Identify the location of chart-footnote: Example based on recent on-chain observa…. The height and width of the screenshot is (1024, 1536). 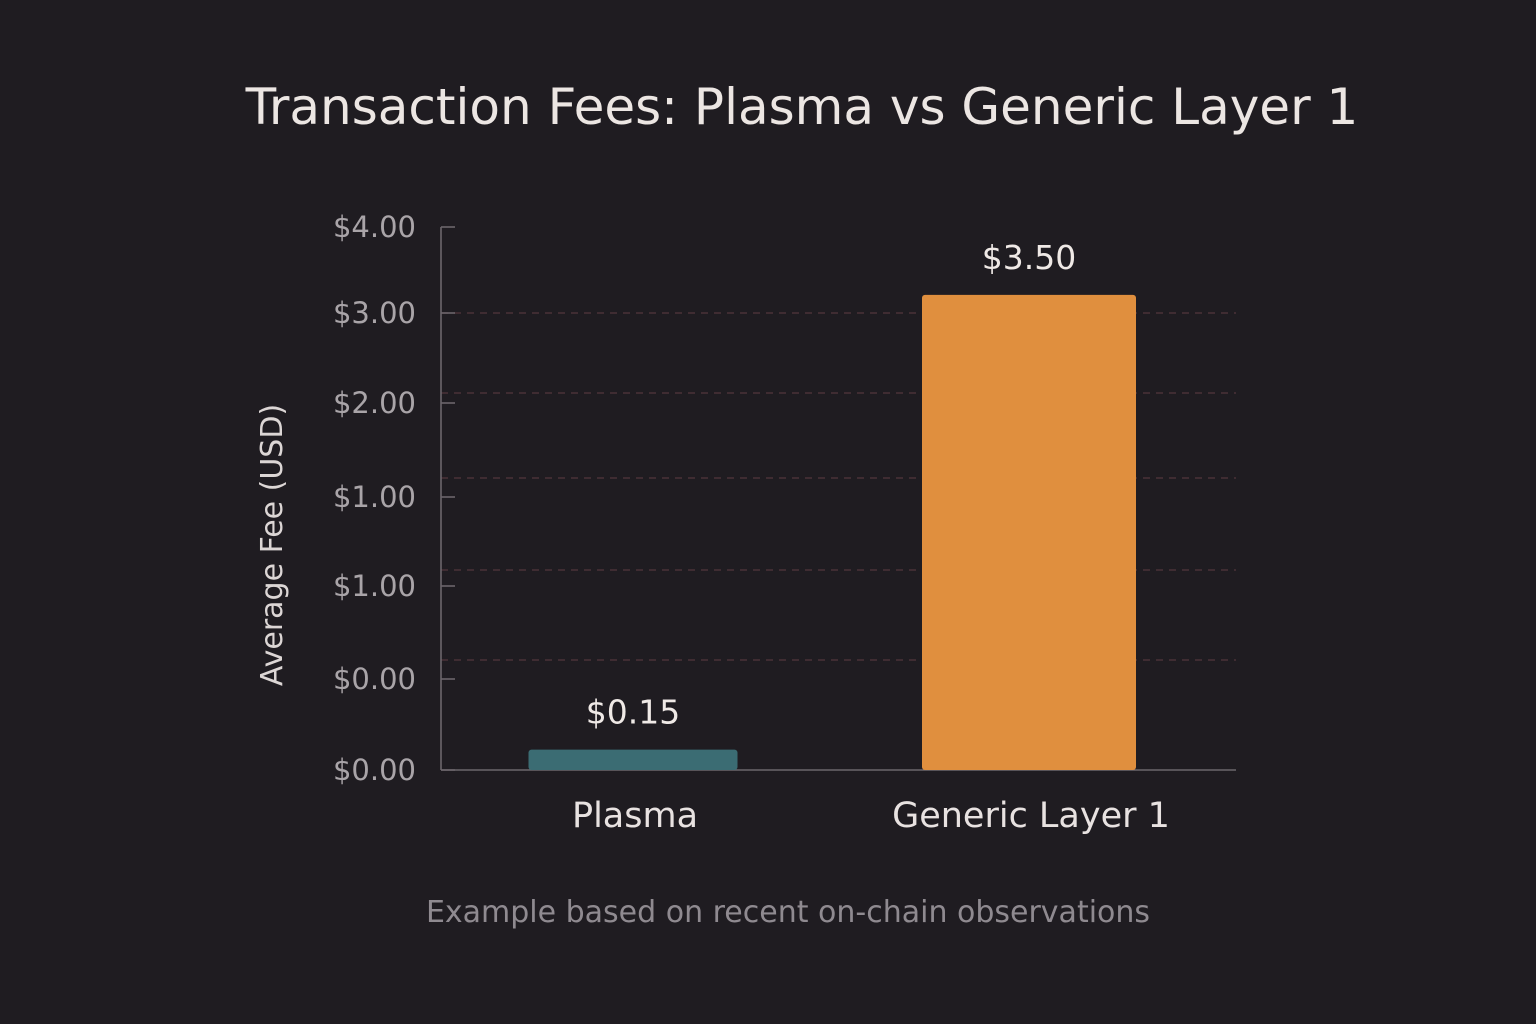
(788, 912).